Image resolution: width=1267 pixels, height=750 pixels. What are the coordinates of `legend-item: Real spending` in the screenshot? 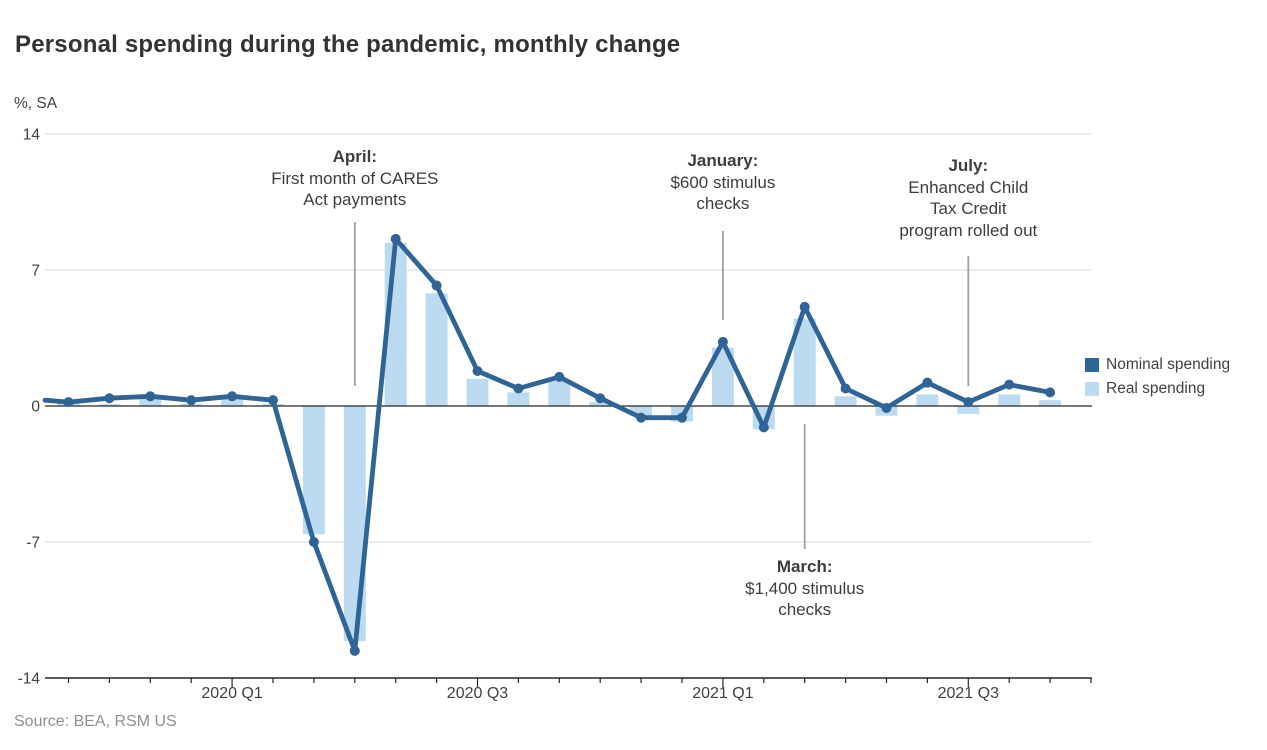 It's located at (1157, 389).